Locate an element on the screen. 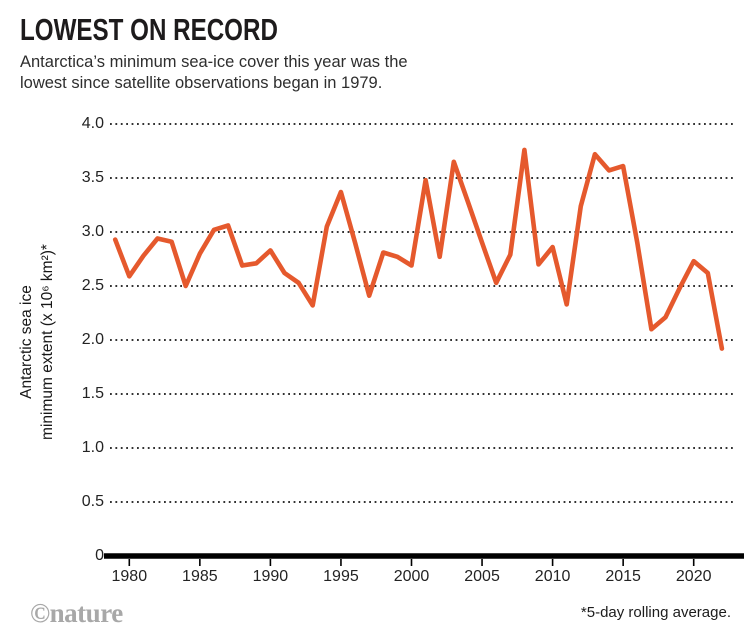 The height and width of the screenshot is (640, 751). x-tick-label: 2000 is located at coordinates (411, 576).